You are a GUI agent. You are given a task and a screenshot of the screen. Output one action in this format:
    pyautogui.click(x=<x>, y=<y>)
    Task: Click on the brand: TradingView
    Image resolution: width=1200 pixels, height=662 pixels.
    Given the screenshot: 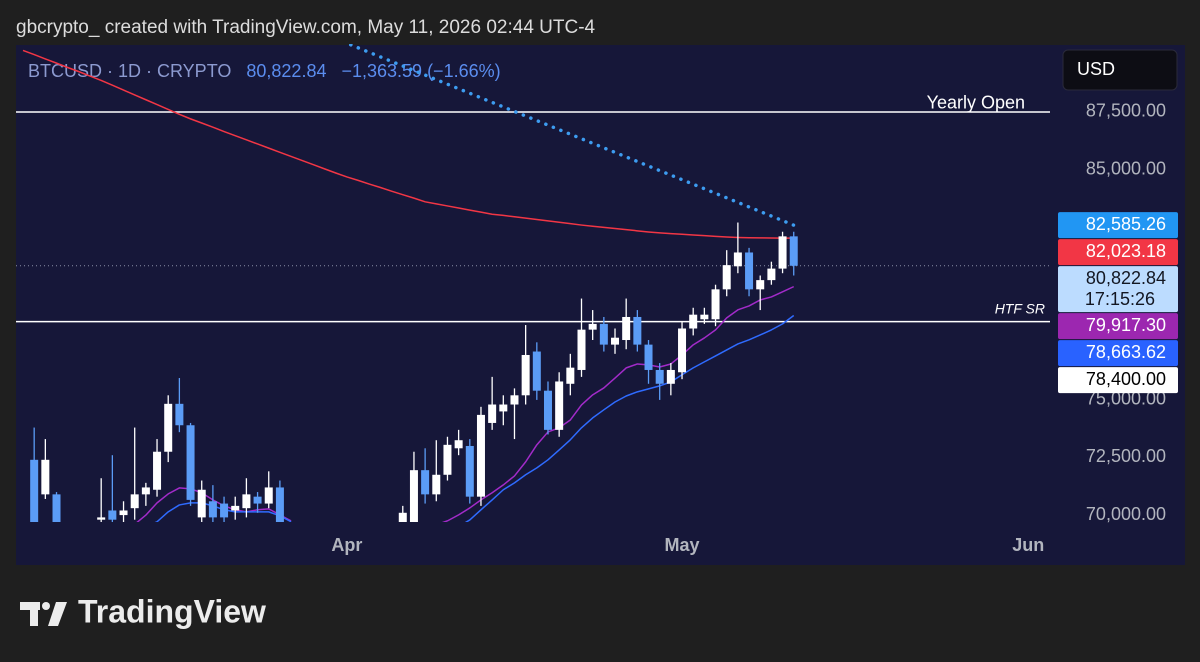 What is the action you would take?
    pyautogui.click(x=172, y=611)
    